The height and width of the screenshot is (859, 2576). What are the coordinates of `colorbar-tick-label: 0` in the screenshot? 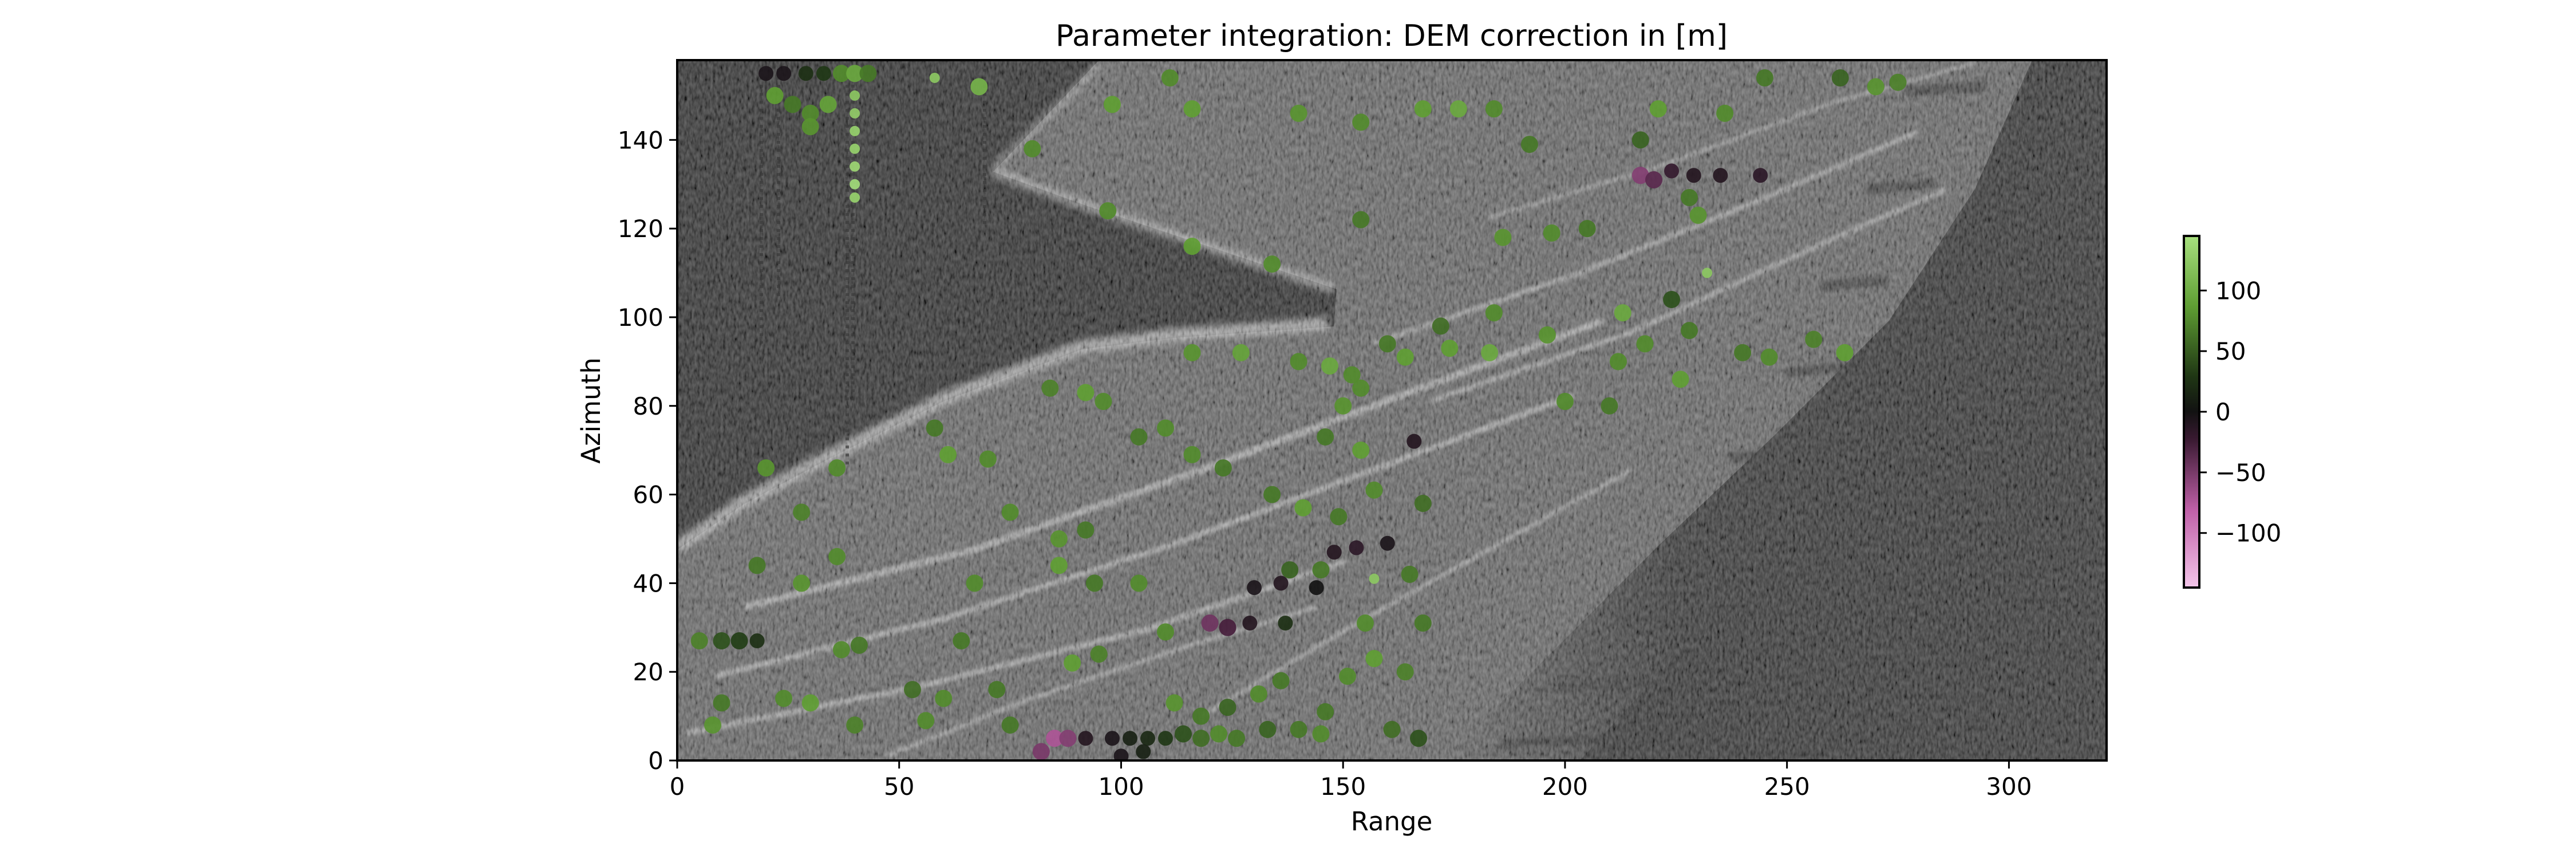 It's located at (2223, 412).